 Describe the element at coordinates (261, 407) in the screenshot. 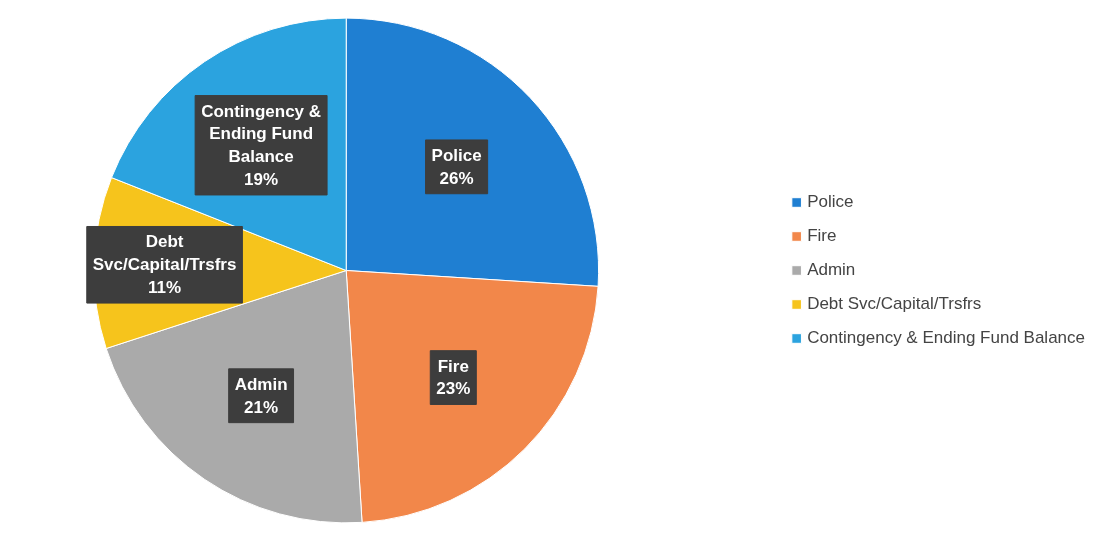

I see `data-label: 21%` at that location.